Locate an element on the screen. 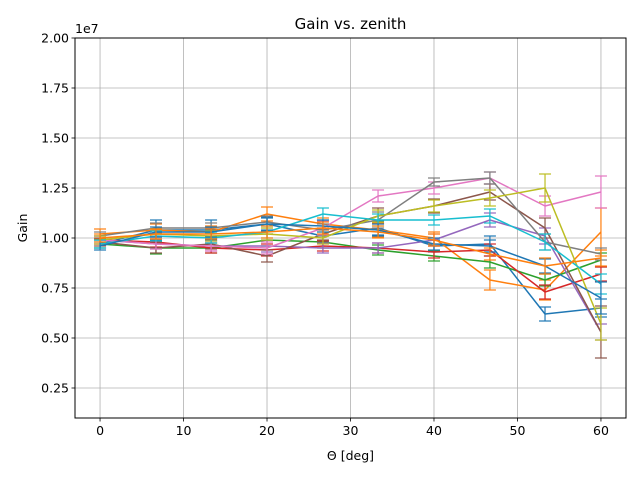  y-tick-label: 0.25 is located at coordinates (55, 388).